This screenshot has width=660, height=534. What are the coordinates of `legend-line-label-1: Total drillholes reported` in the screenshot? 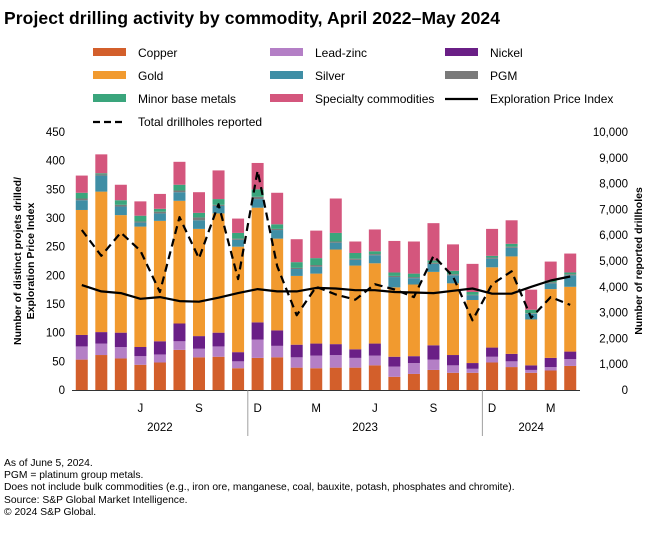 It's located at (200, 122).